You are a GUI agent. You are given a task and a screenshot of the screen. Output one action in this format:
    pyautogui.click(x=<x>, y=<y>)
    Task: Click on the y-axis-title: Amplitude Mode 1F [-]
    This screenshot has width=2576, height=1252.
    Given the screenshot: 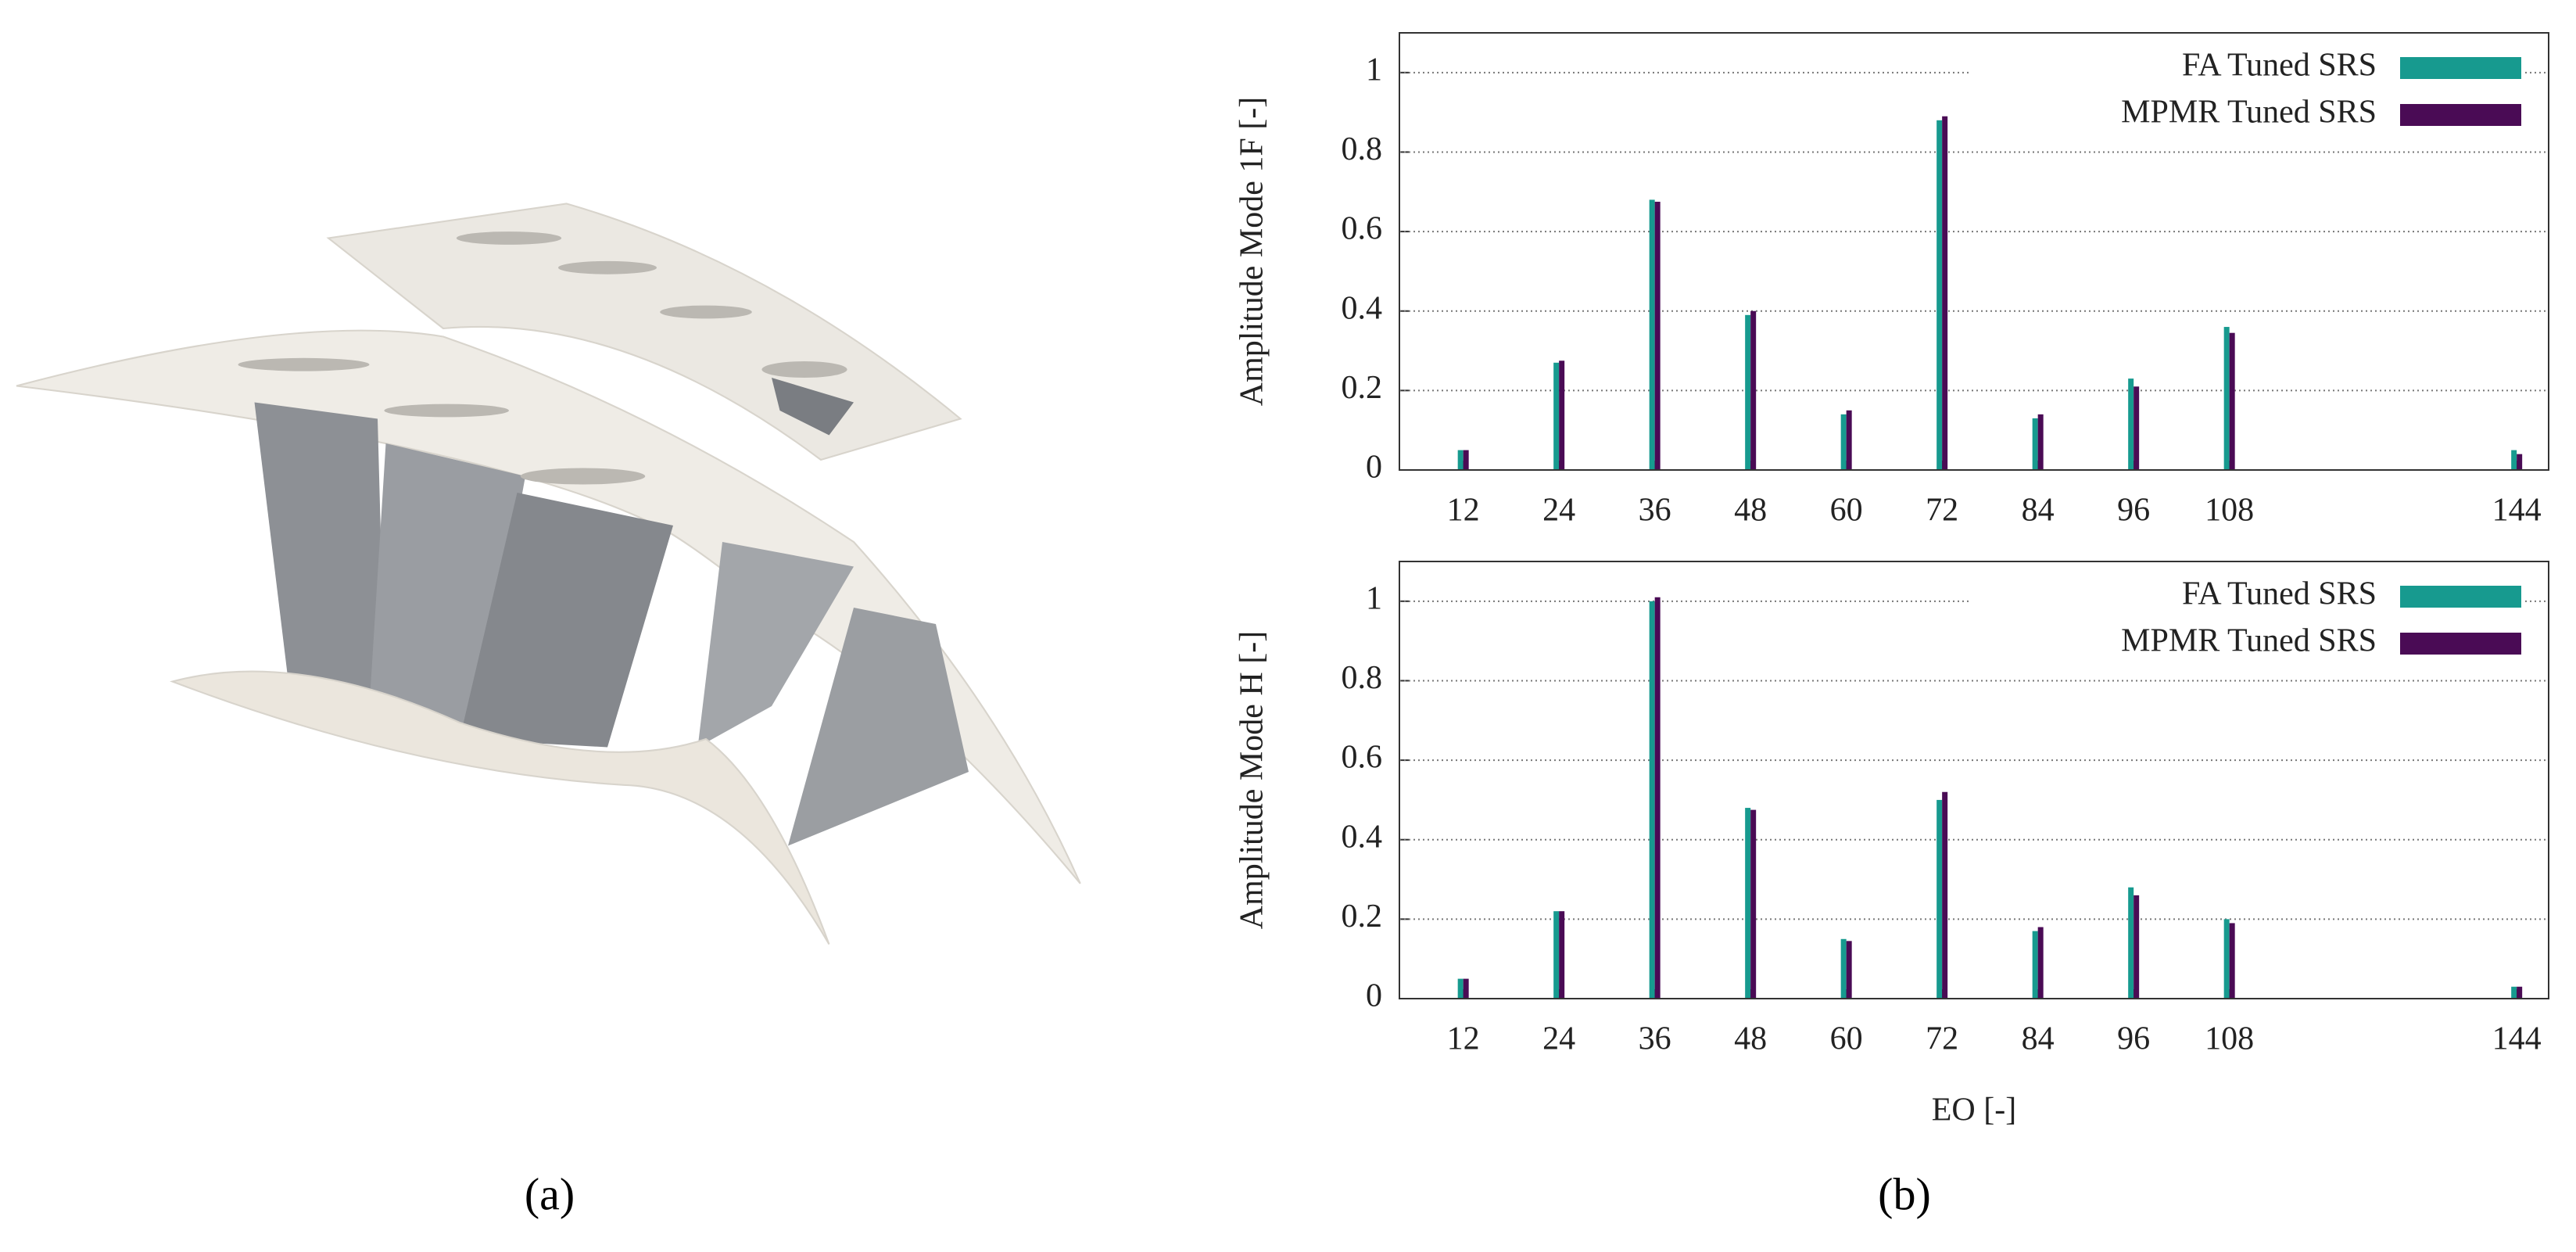 What is the action you would take?
    pyautogui.click(x=1252, y=251)
    